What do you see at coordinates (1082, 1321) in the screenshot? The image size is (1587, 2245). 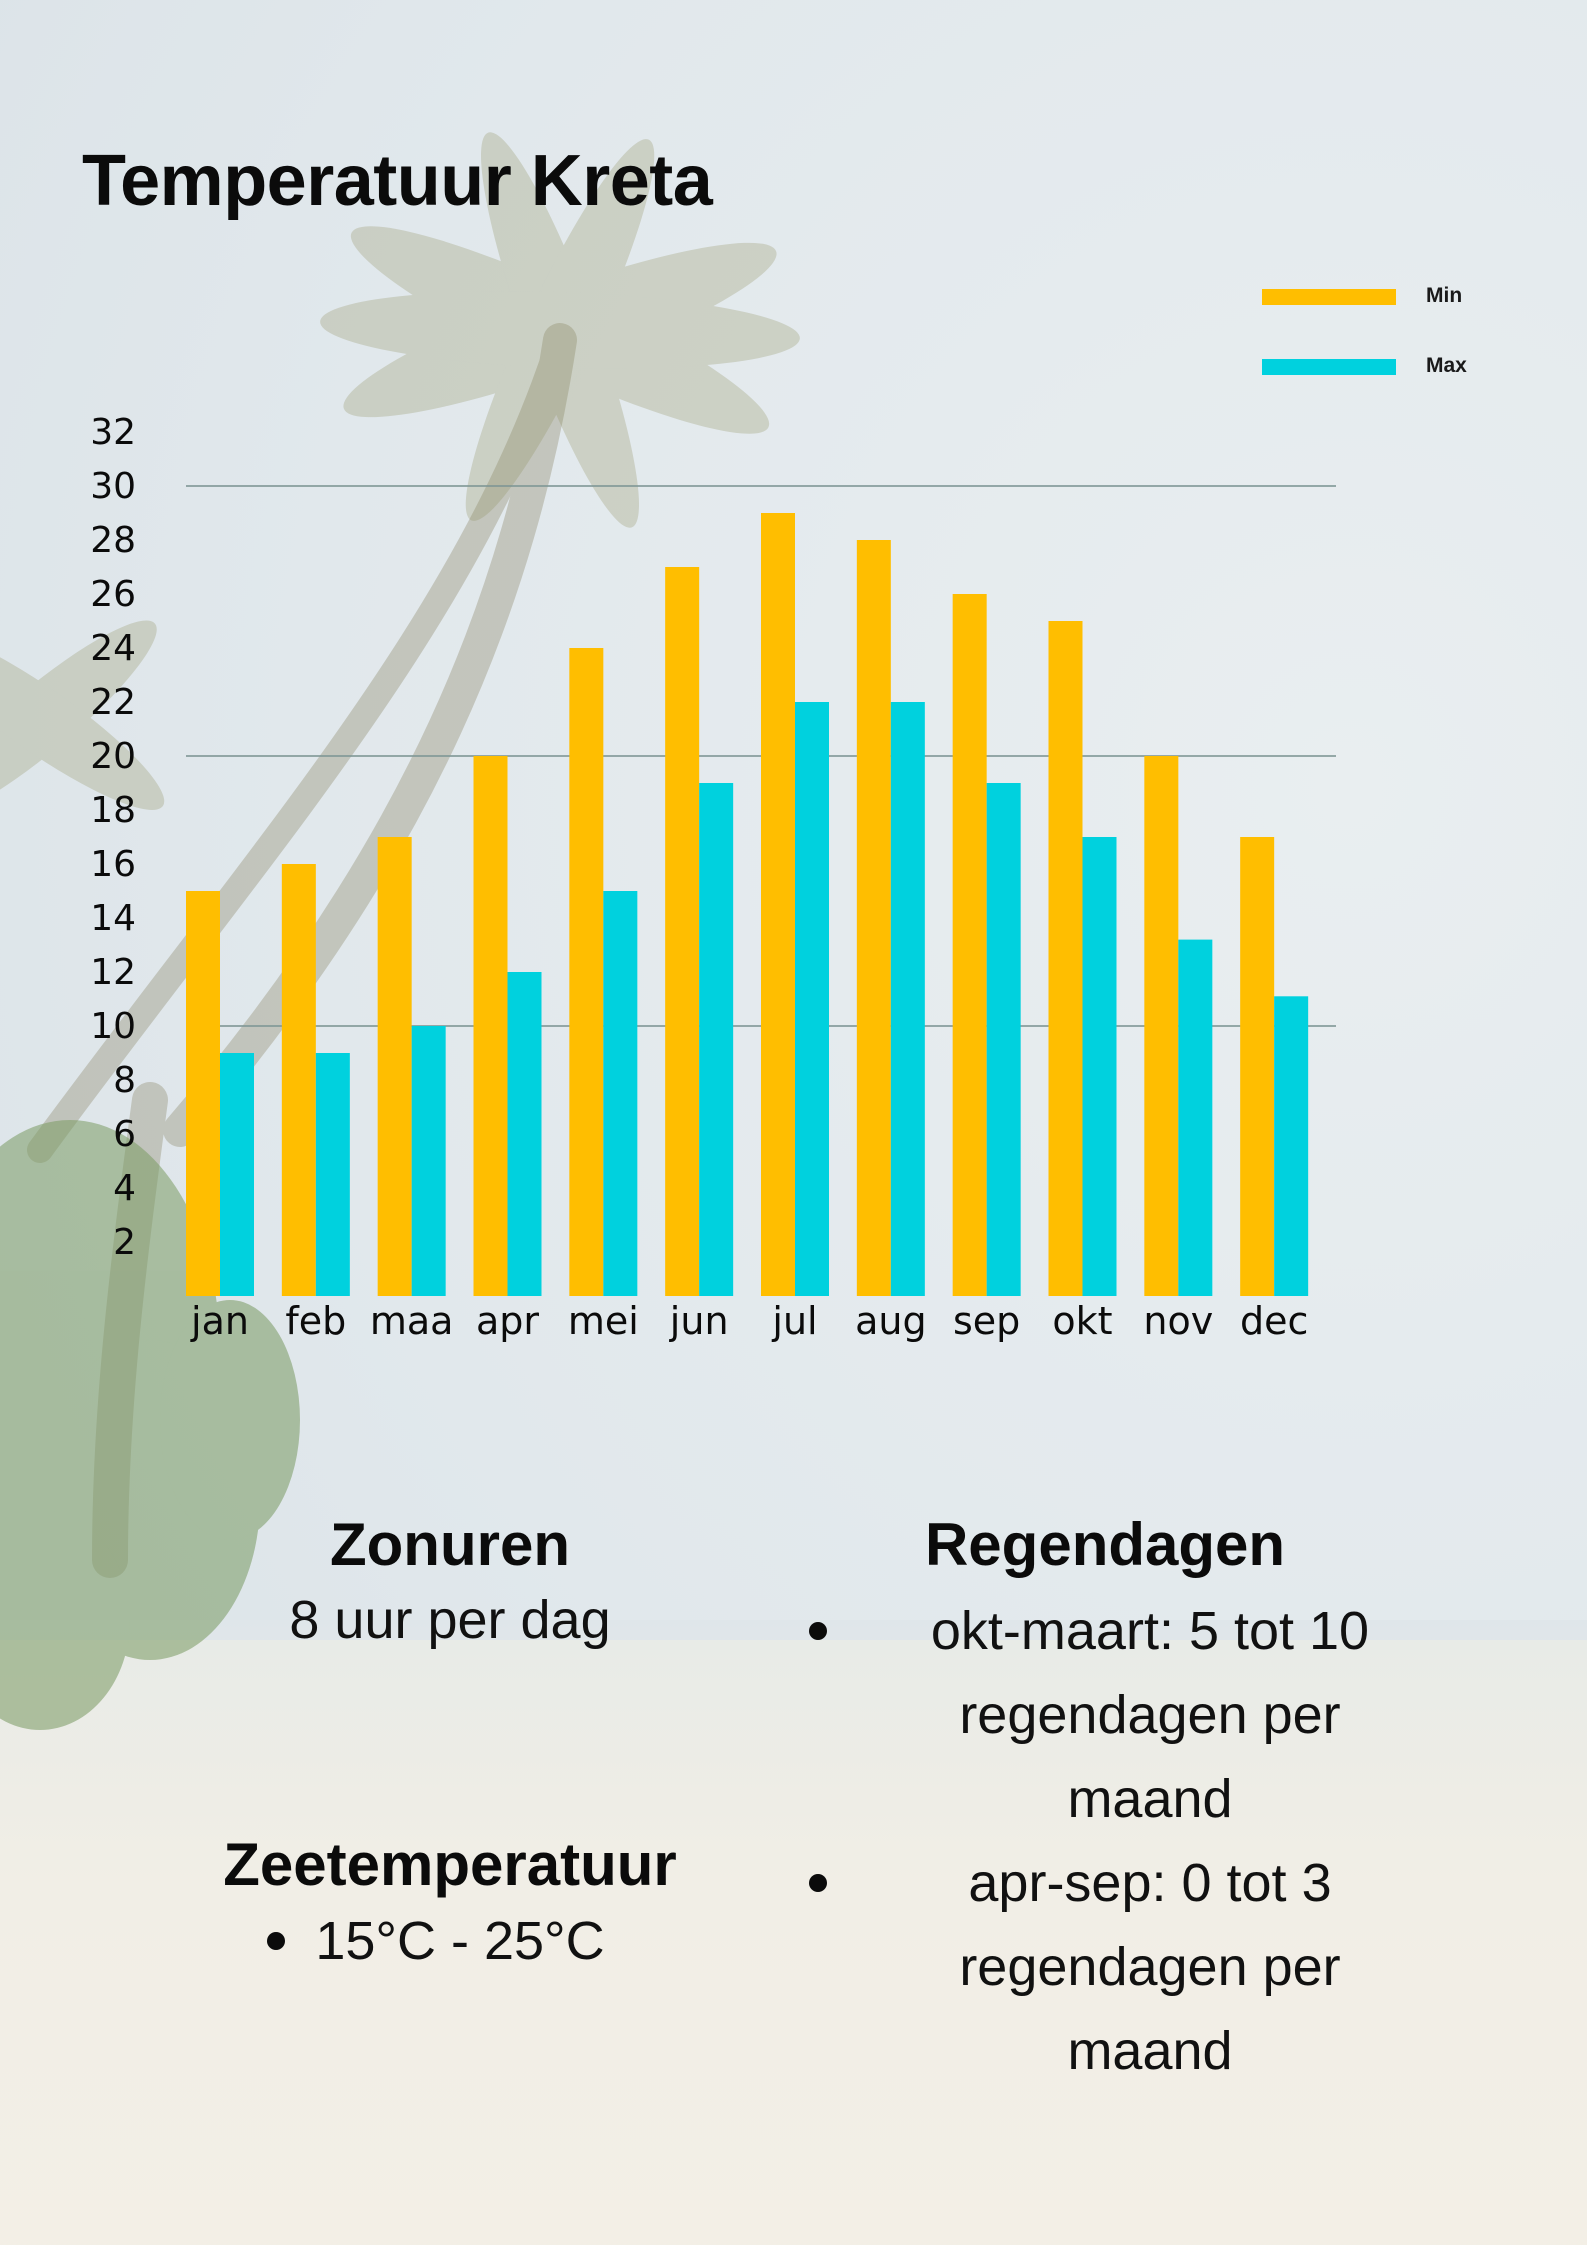 I see `x-tick-label: okt` at bounding box center [1082, 1321].